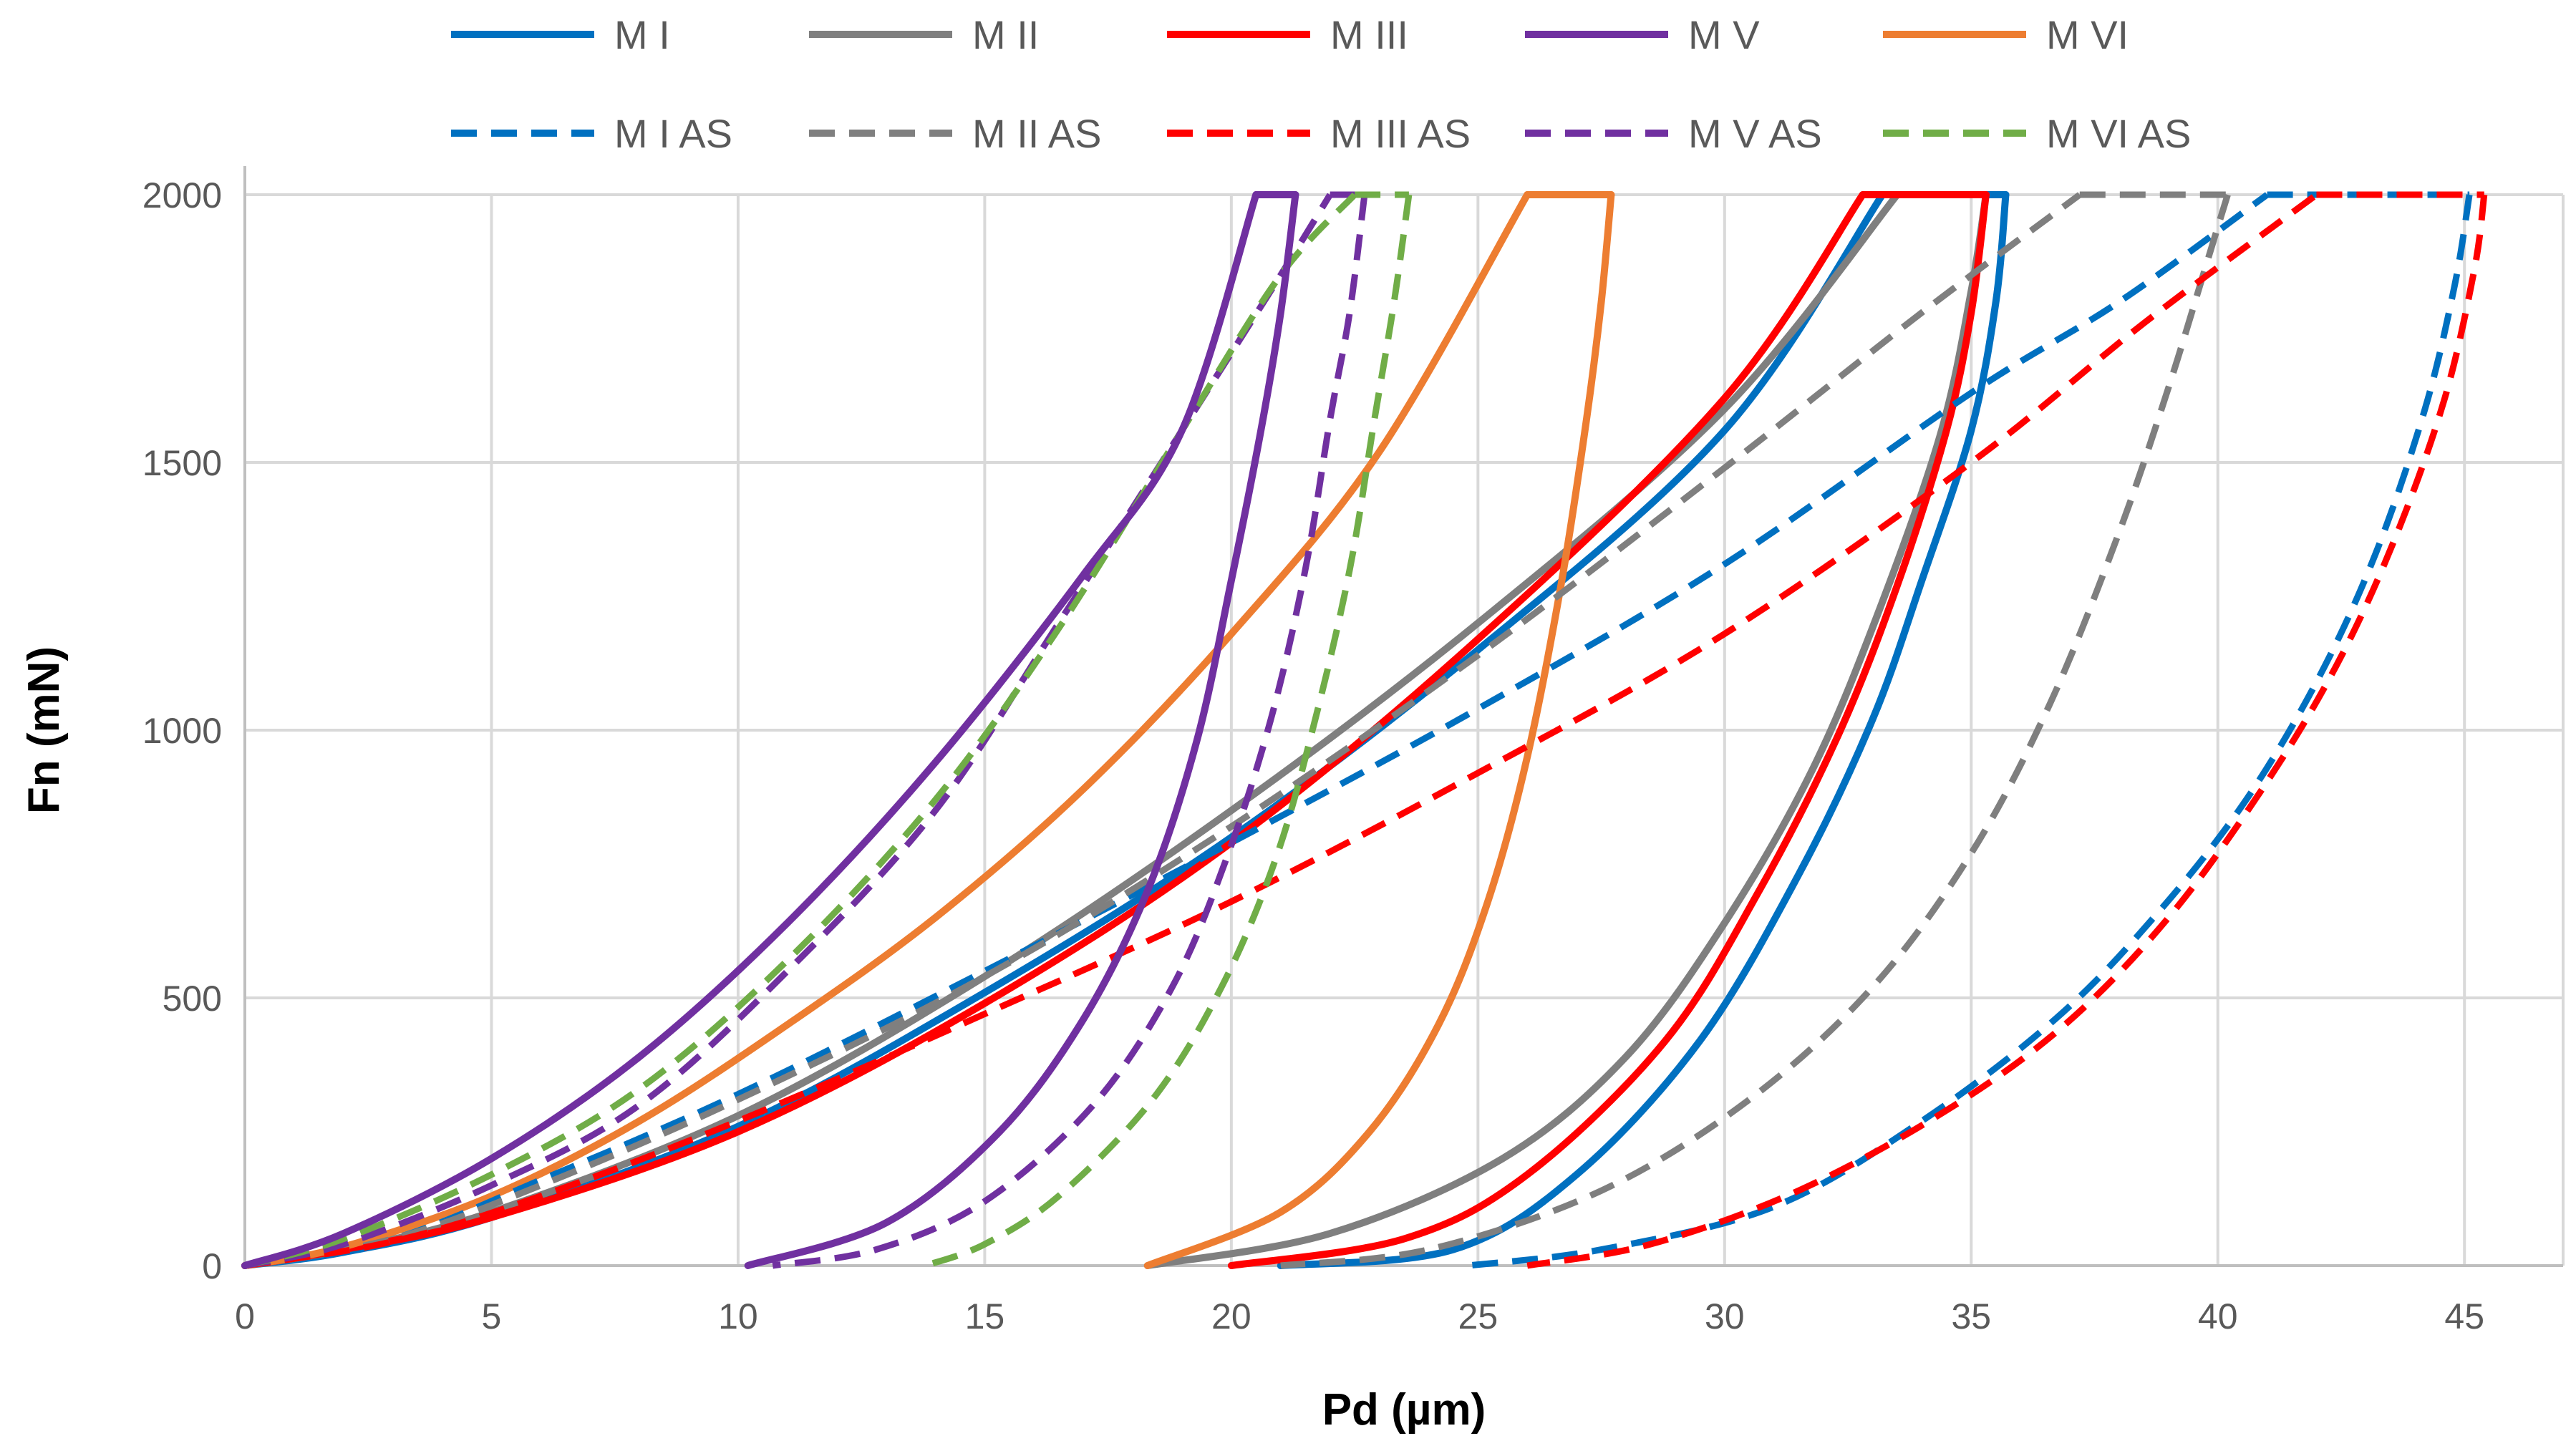 Image resolution: width=2576 pixels, height=1446 pixels. I want to click on x-tick-label: 15, so click(985, 1316).